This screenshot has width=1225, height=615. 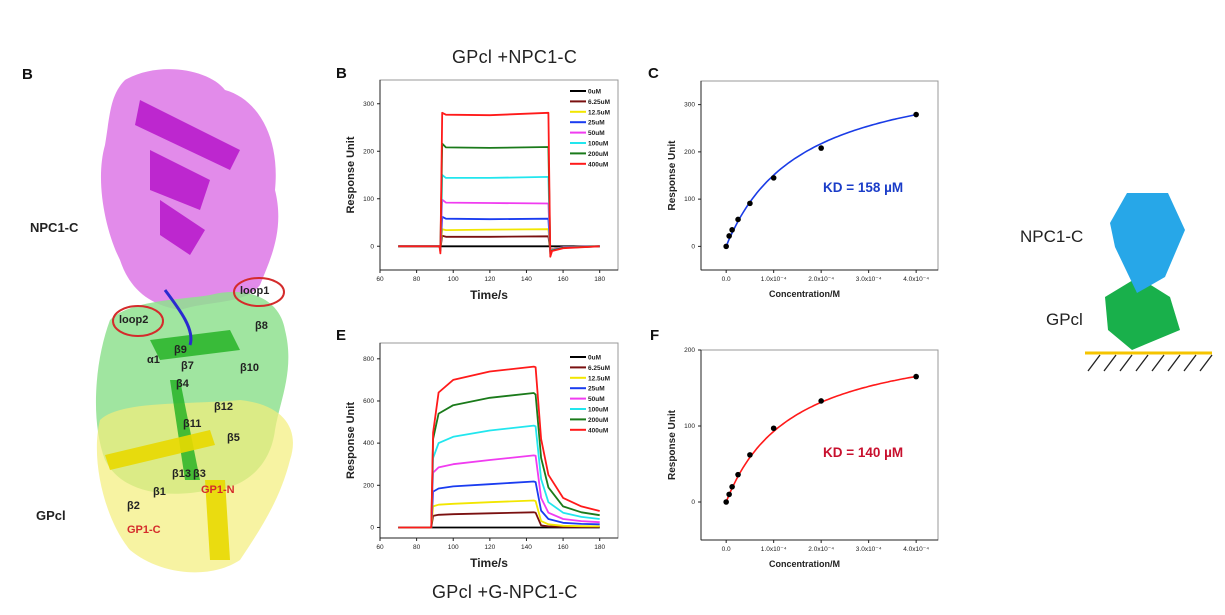 What do you see at coordinates (368, 443) in the screenshot?
I see `y-tick-label: 400` at bounding box center [368, 443].